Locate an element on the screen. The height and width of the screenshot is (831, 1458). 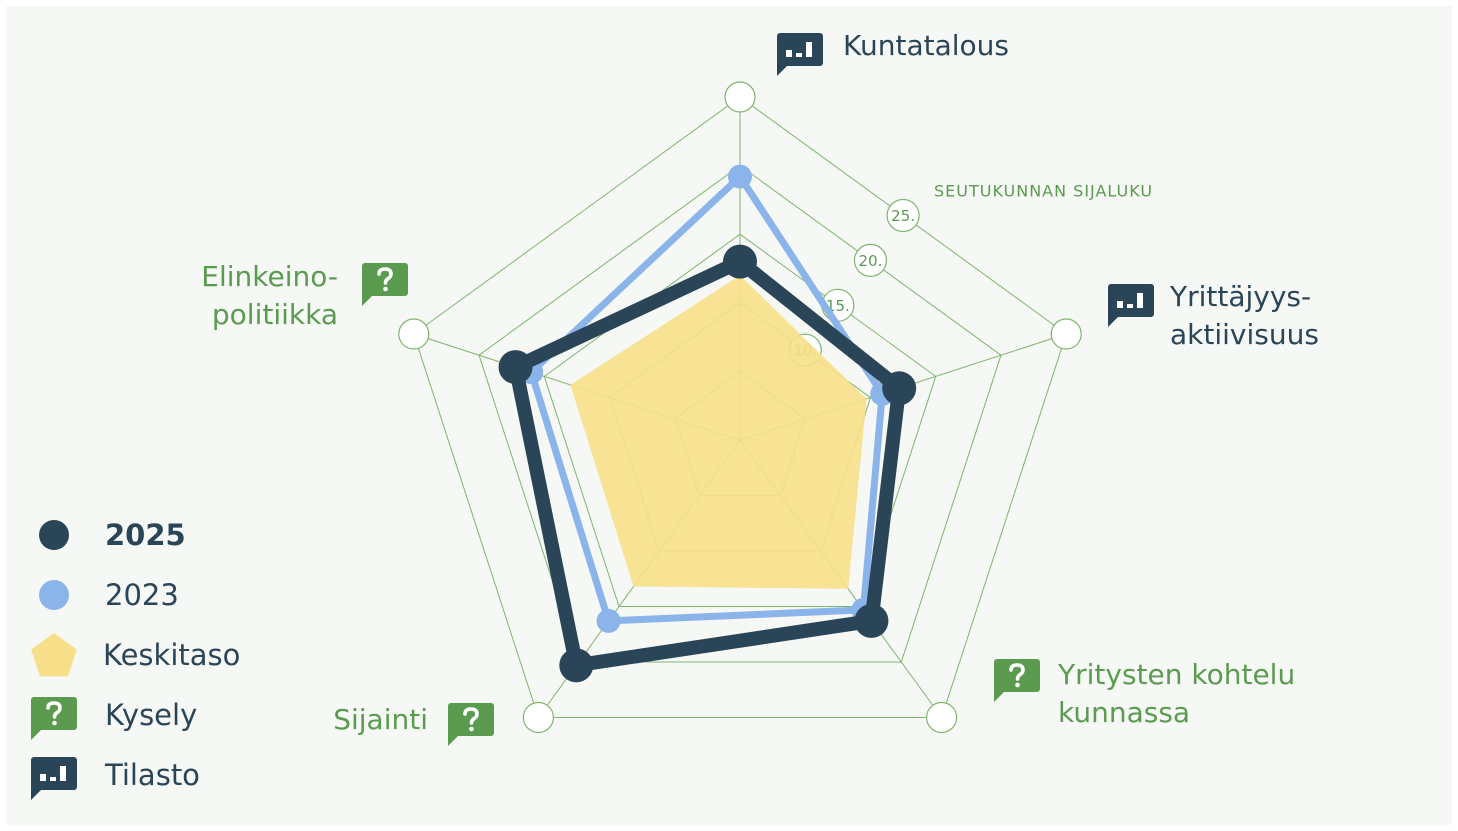
series-line is located at coordinates (707, 463).